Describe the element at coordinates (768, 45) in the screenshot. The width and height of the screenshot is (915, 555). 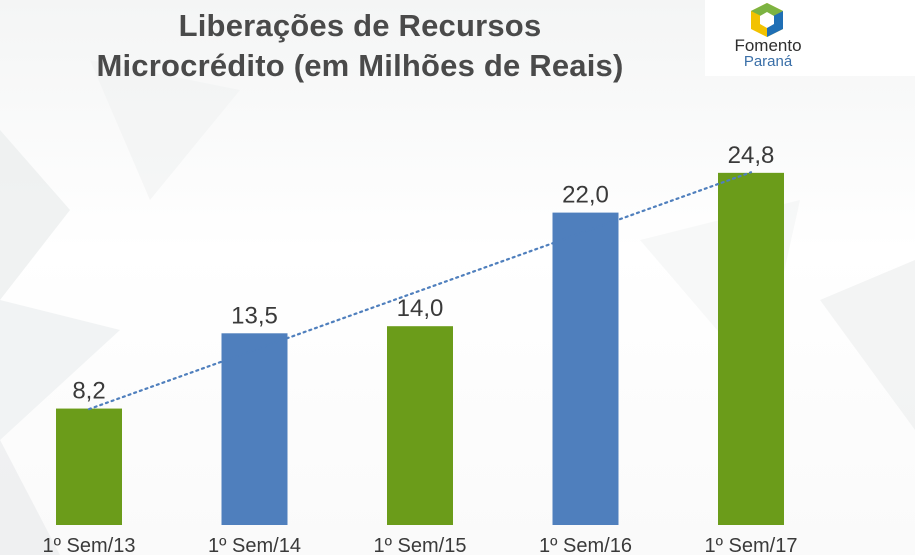
I see `logo-name-line-1: Fomento` at that location.